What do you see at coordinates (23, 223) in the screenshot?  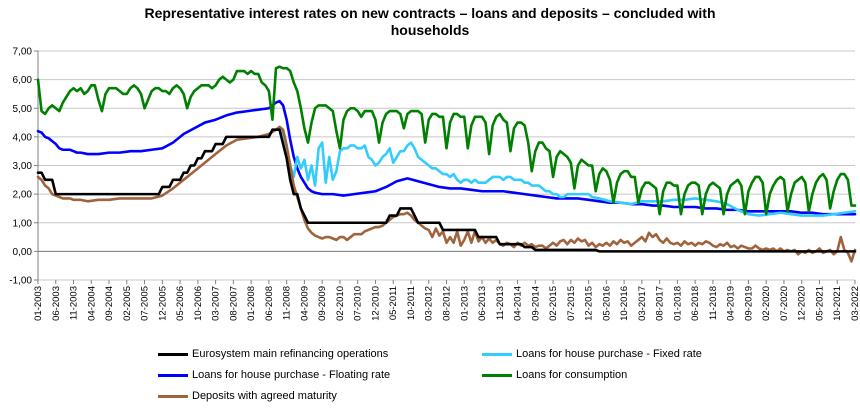 I see `y-tick-label: 1,00` at bounding box center [23, 223].